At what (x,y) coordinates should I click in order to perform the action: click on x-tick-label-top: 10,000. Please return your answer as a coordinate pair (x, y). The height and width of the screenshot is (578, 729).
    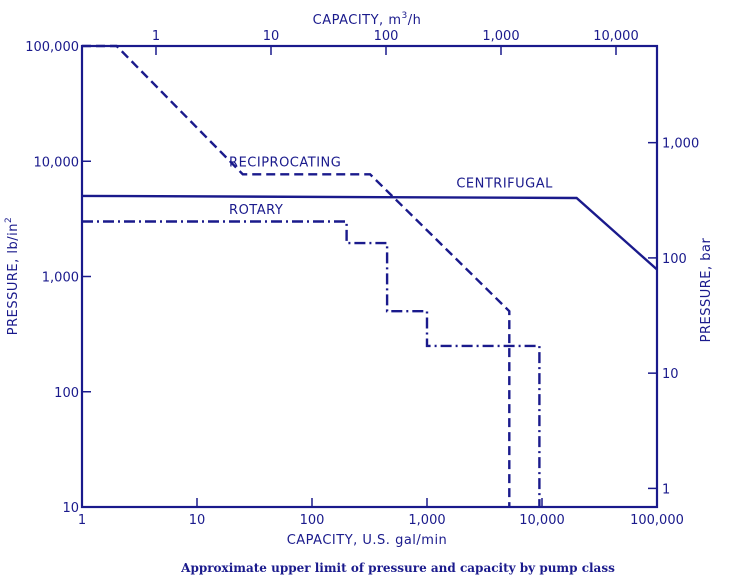
    Looking at the image, I should click on (616, 36).